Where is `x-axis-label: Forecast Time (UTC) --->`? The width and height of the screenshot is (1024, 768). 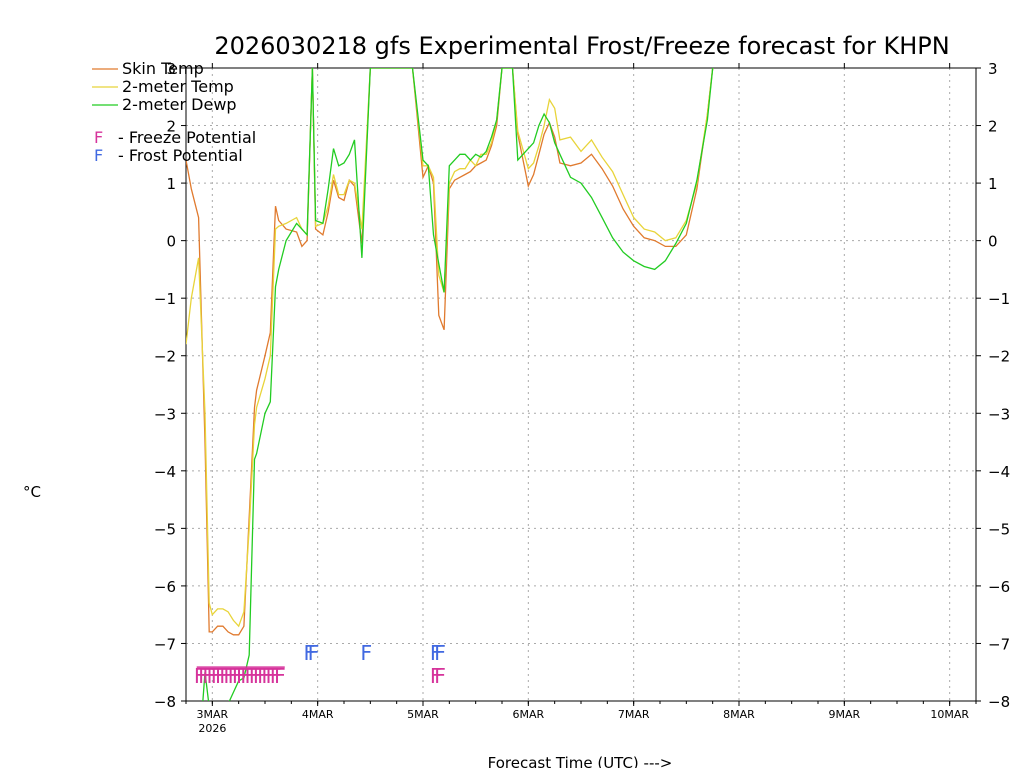 x-axis-label: Forecast Time (UTC) ---> is located at coordinates (580, 761).